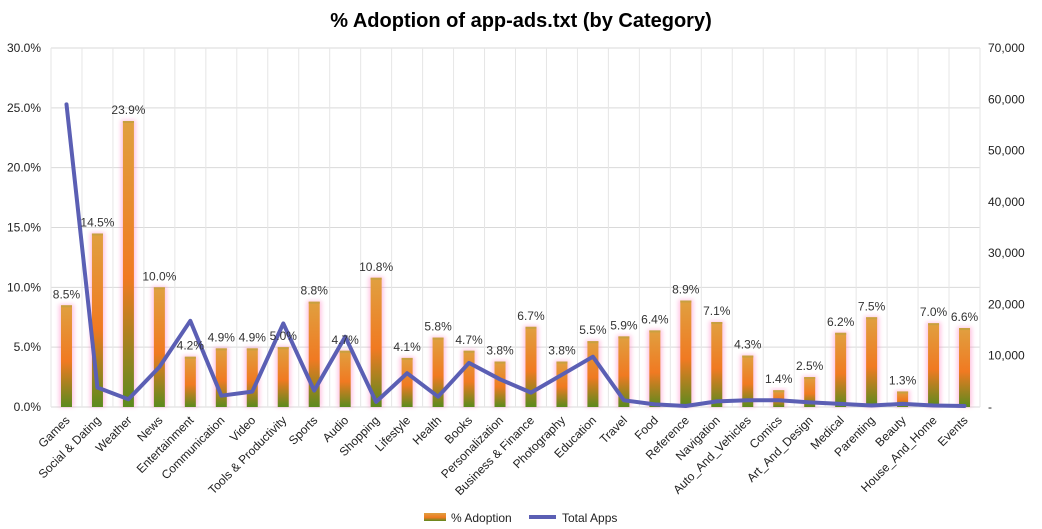 This screenshot has width=1042, height=529. Describe the element at coordinates (427, 430) in the screenshot. I see `category-label: Health` at that location.